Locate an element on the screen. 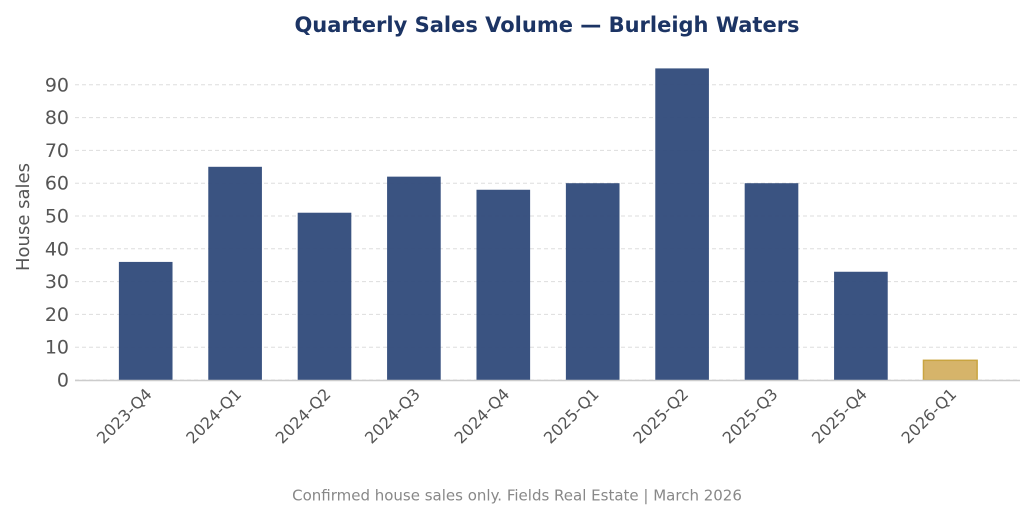  x-tick-label: 2023-Q4 is located at coordinates (124, 416).